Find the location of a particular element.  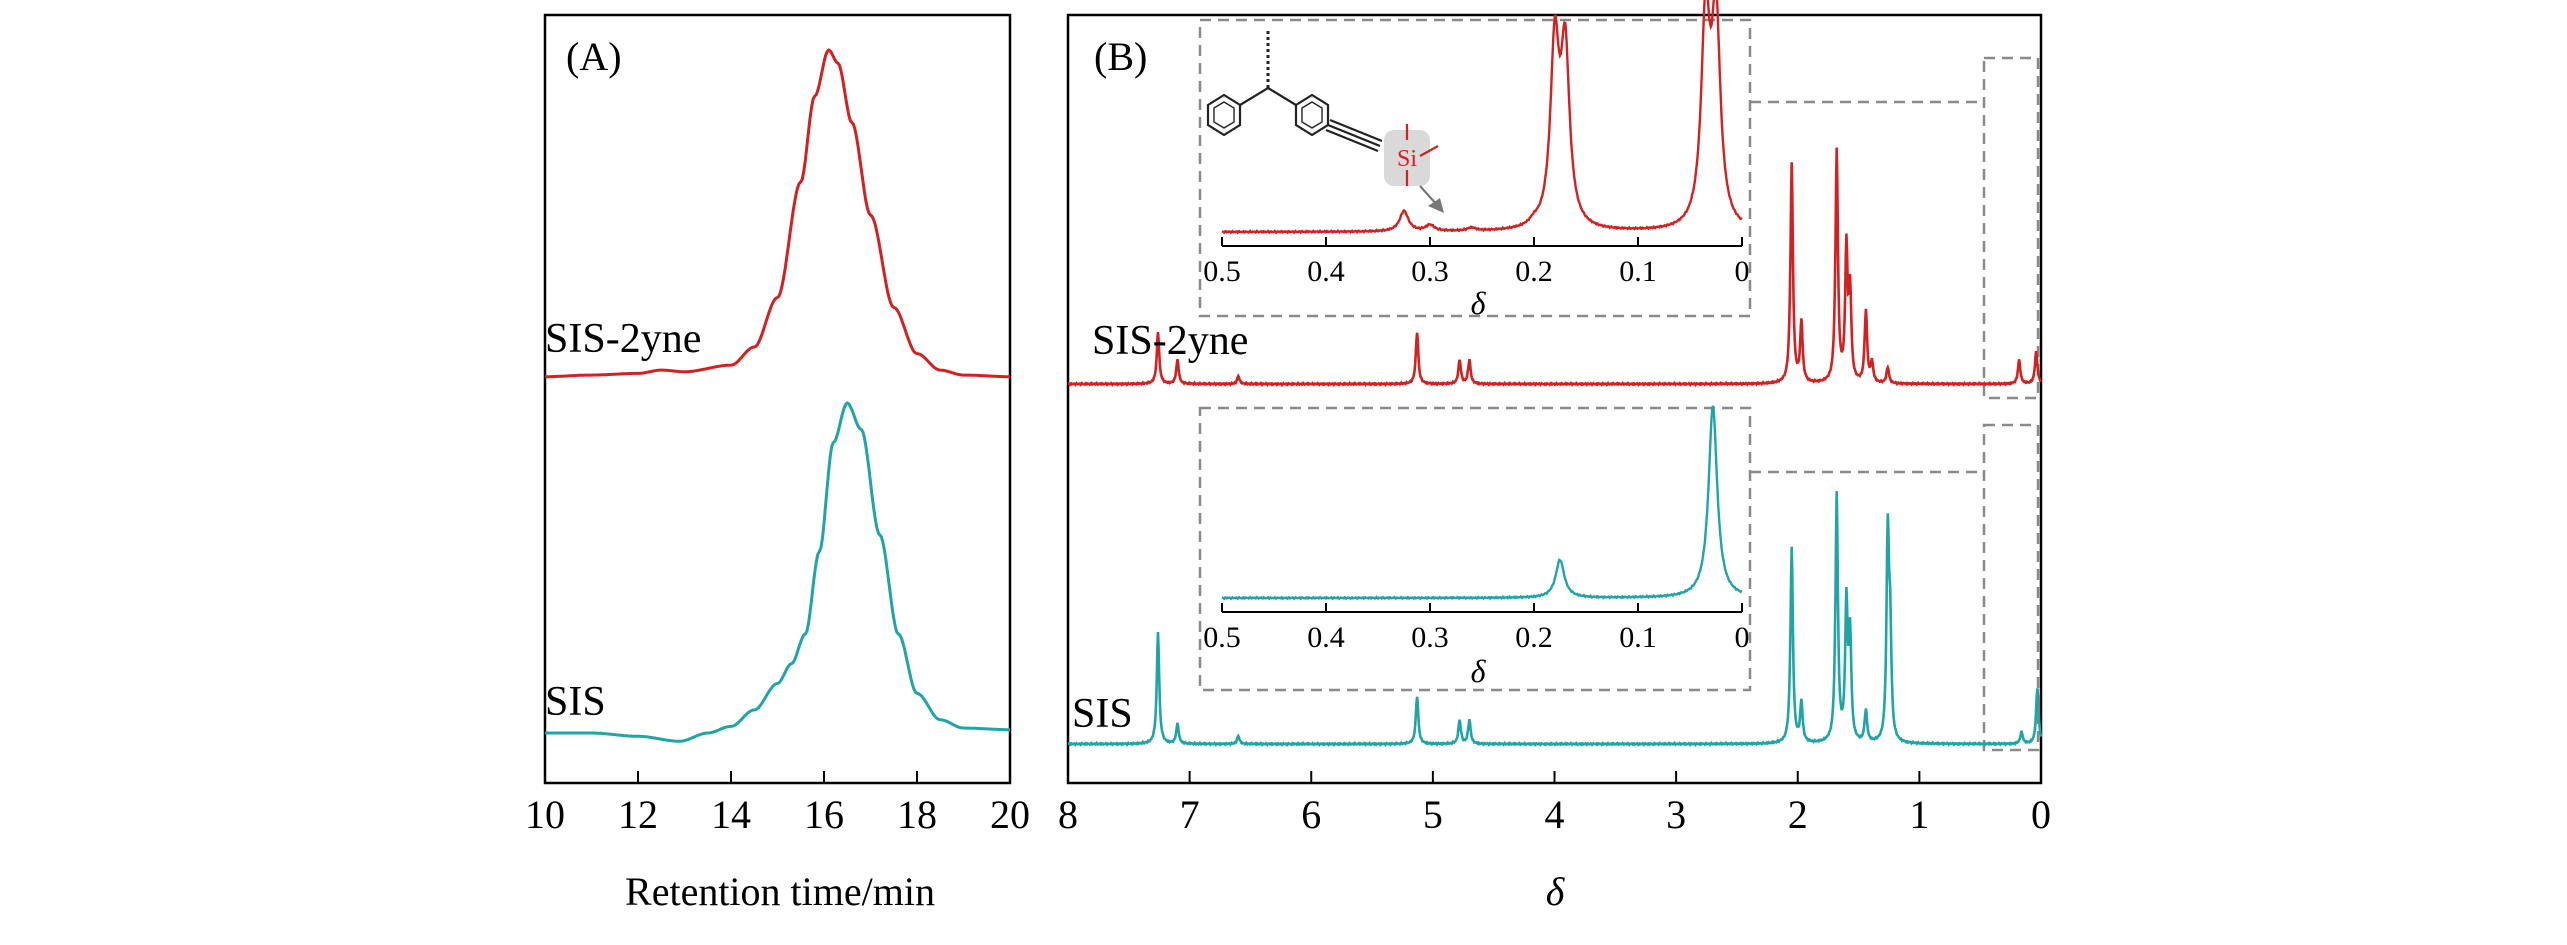

inset-sis2yne-series is located at coordinates (1482, 117).